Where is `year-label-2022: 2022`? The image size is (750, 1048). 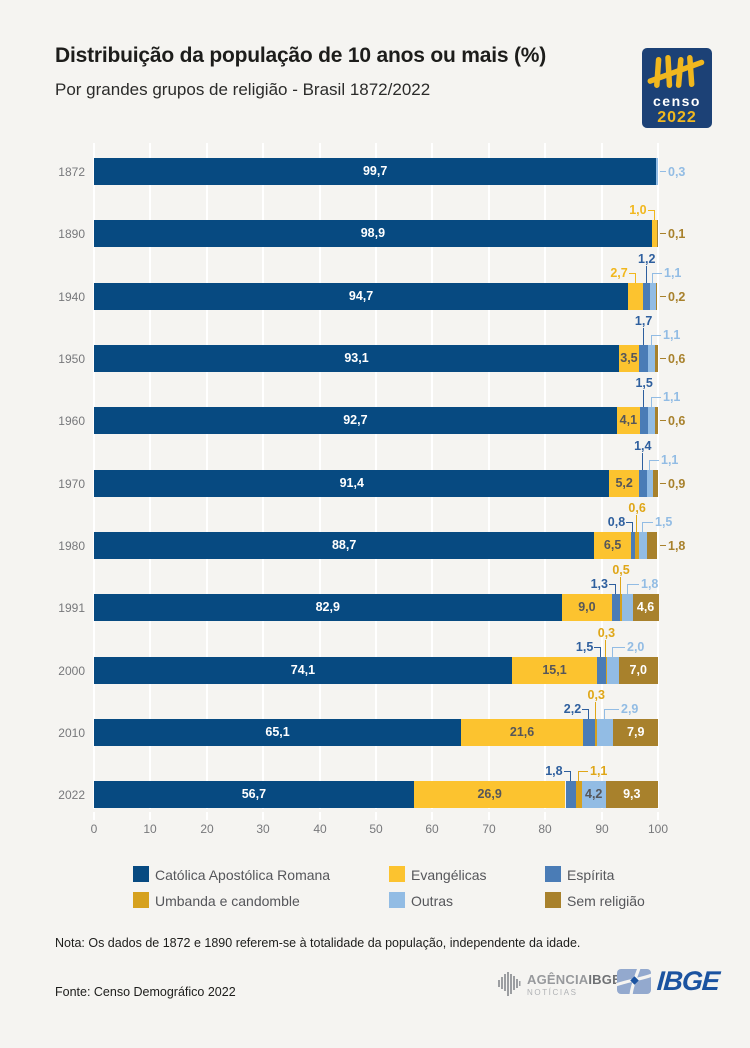
year-label-2022: 2022 is located at coordinates (71, 795).